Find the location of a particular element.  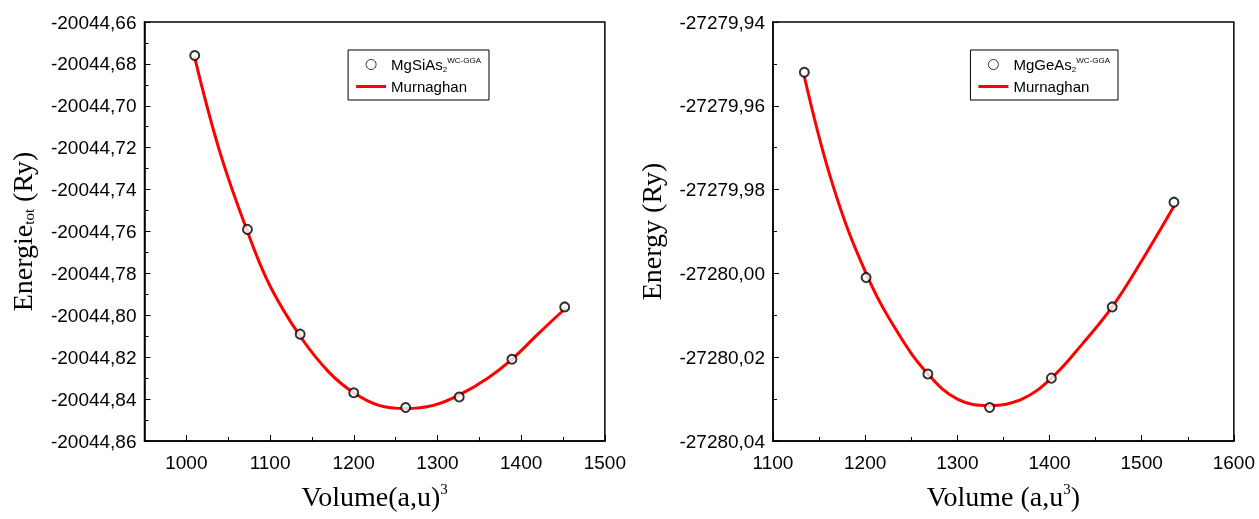

y-axis-title: Energy (Ry) is located at coordinates (651, 231).